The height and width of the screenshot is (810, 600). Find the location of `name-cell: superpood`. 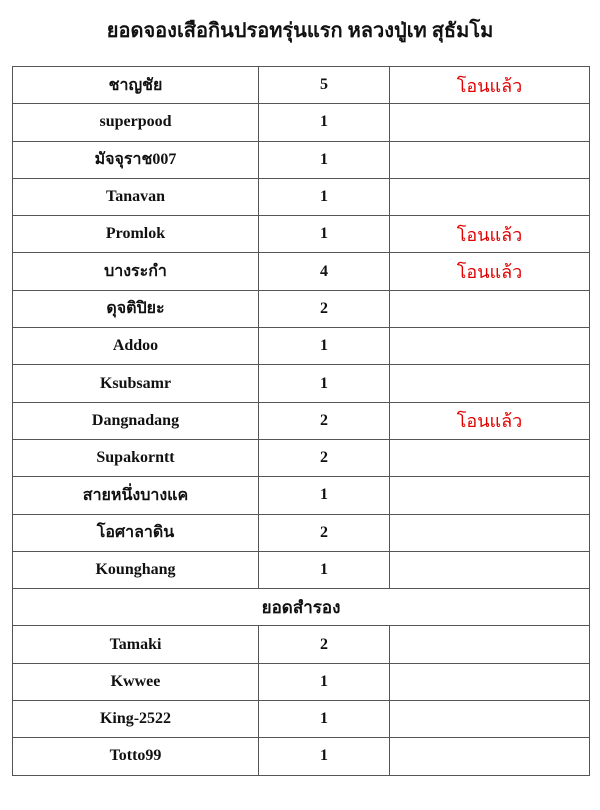

name-cell: superpood is located at coordinates (135, 122).